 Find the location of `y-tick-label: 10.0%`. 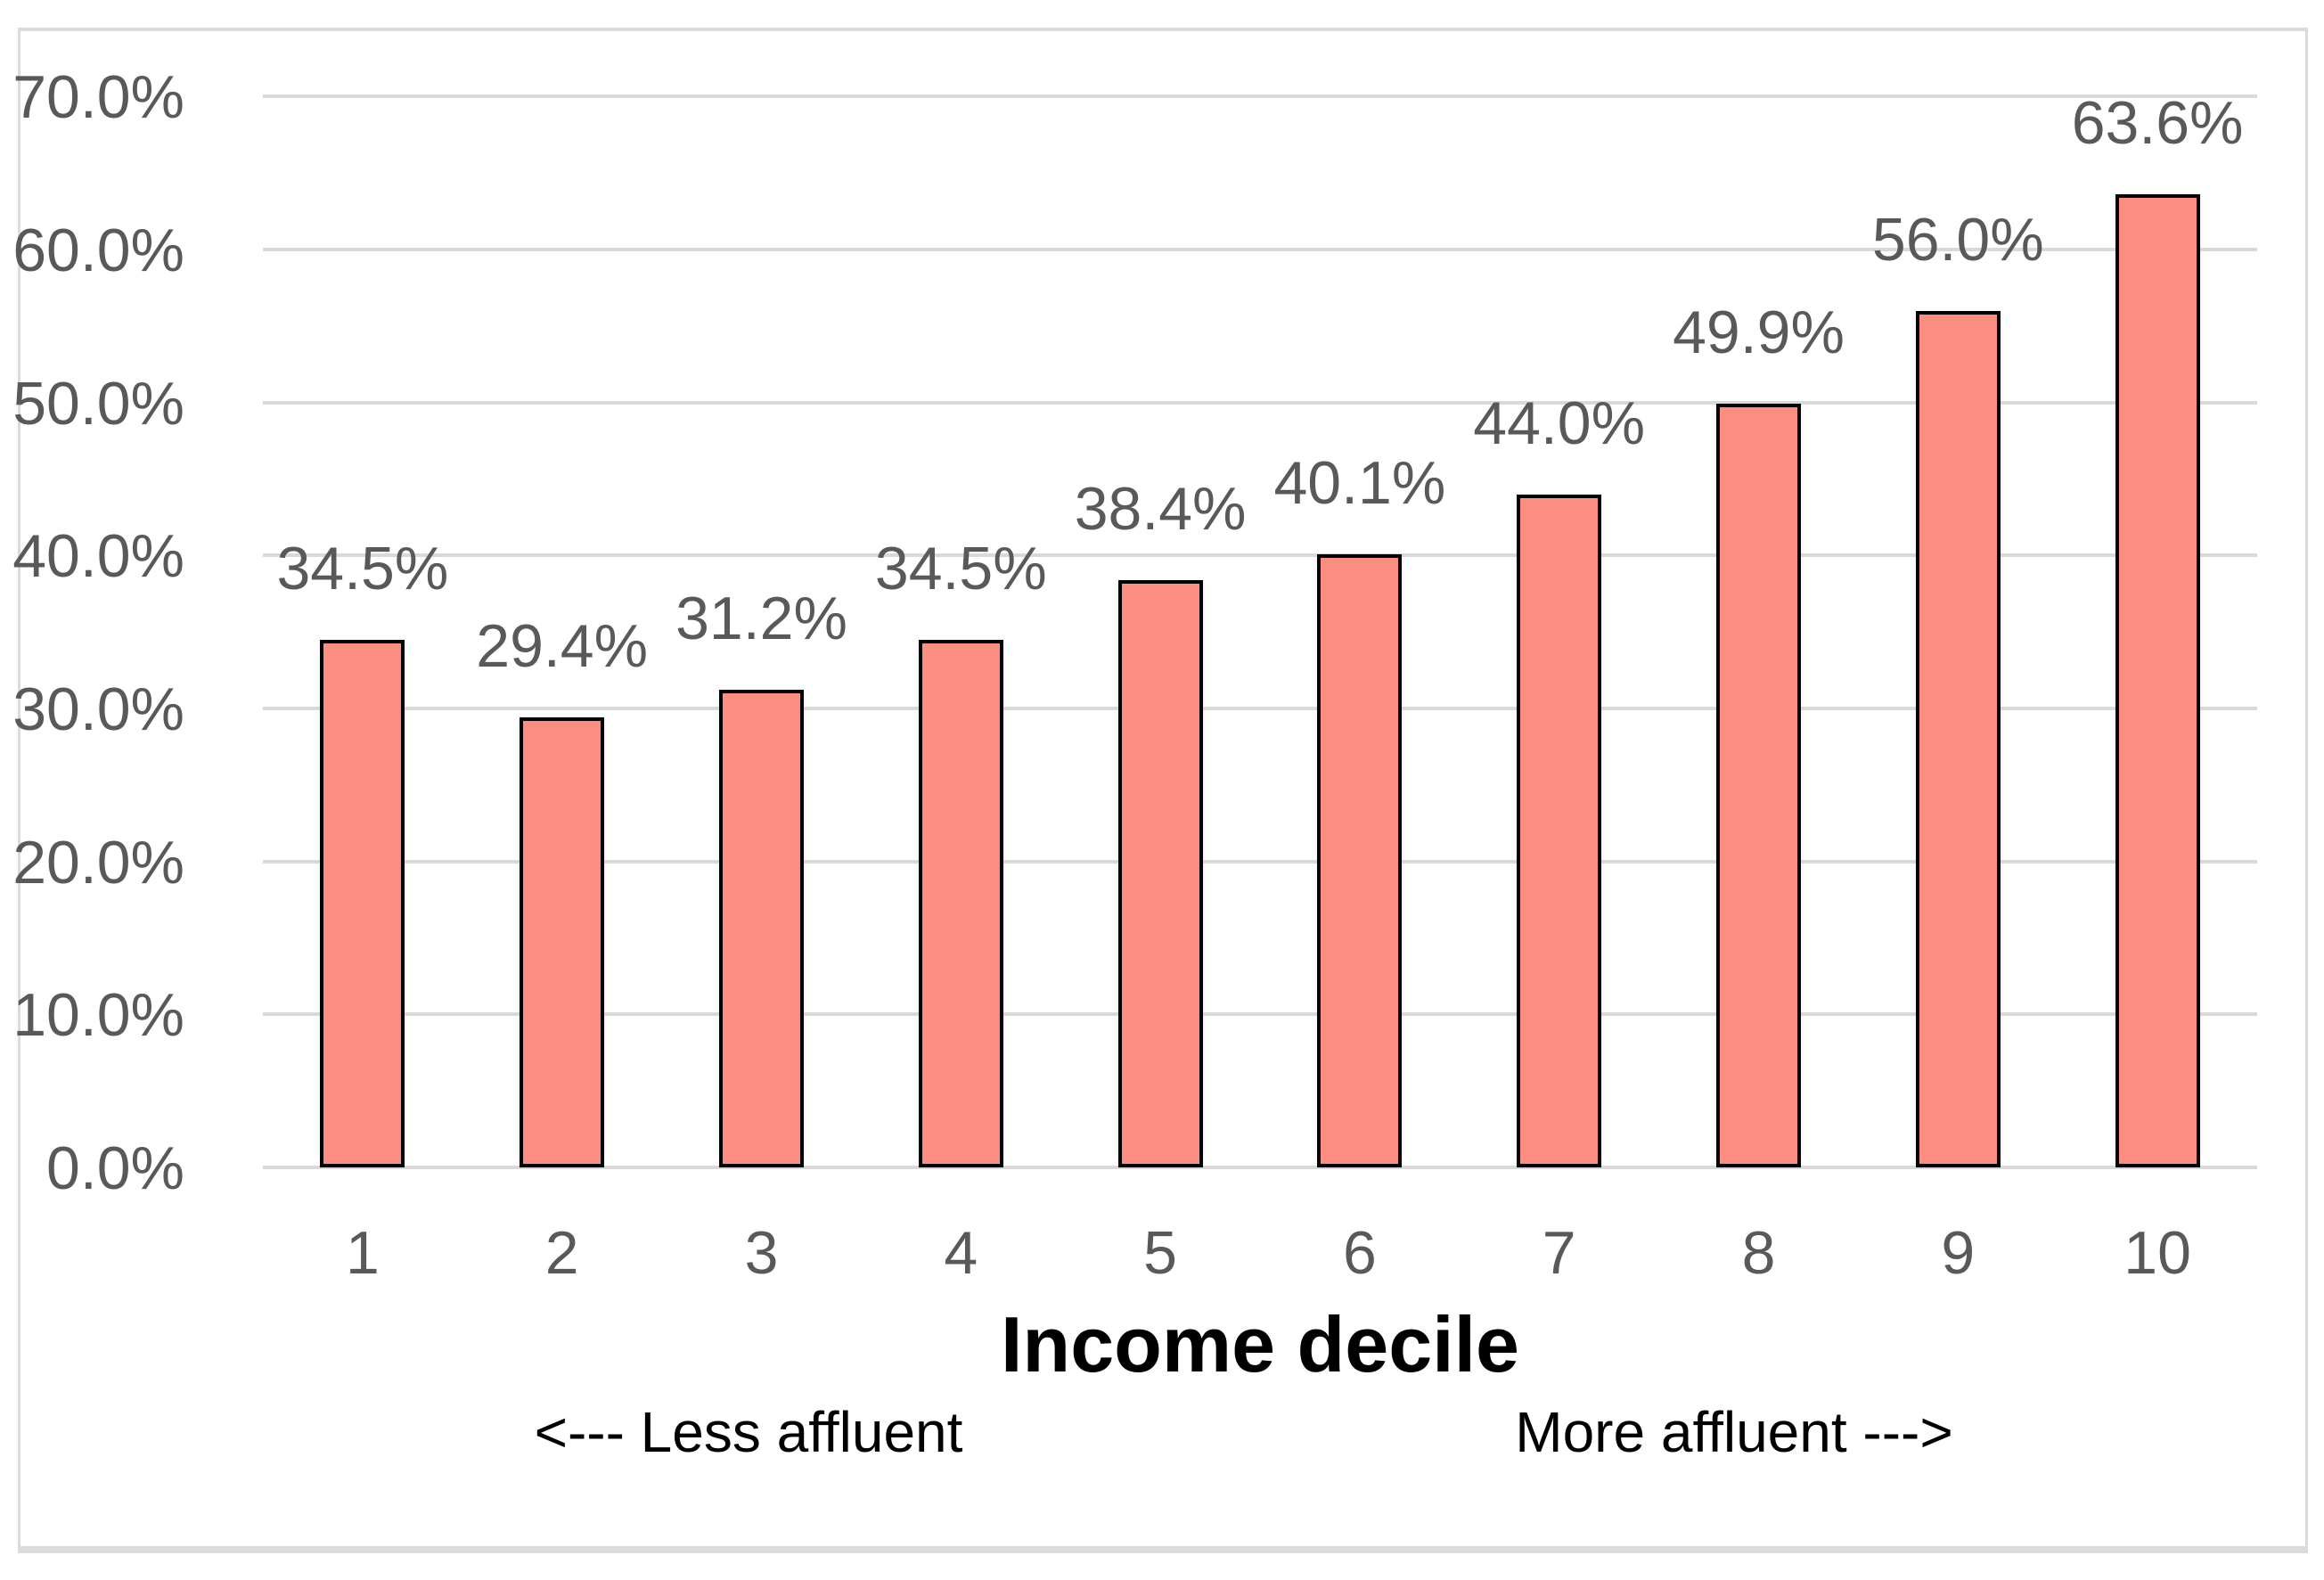

y-tick-label: 10.0% is located at coordinates (98, 1015).